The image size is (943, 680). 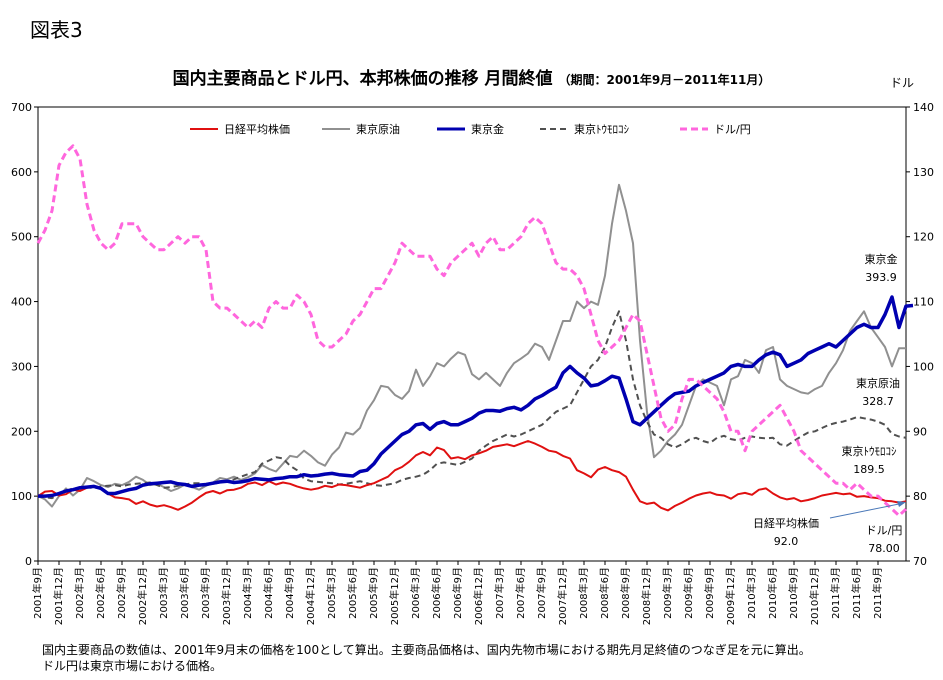 What do you see at coordinates (869, 469) in the screenshot?
I see `end-label-value-2: 189.5` at bounding box center [869, 469].